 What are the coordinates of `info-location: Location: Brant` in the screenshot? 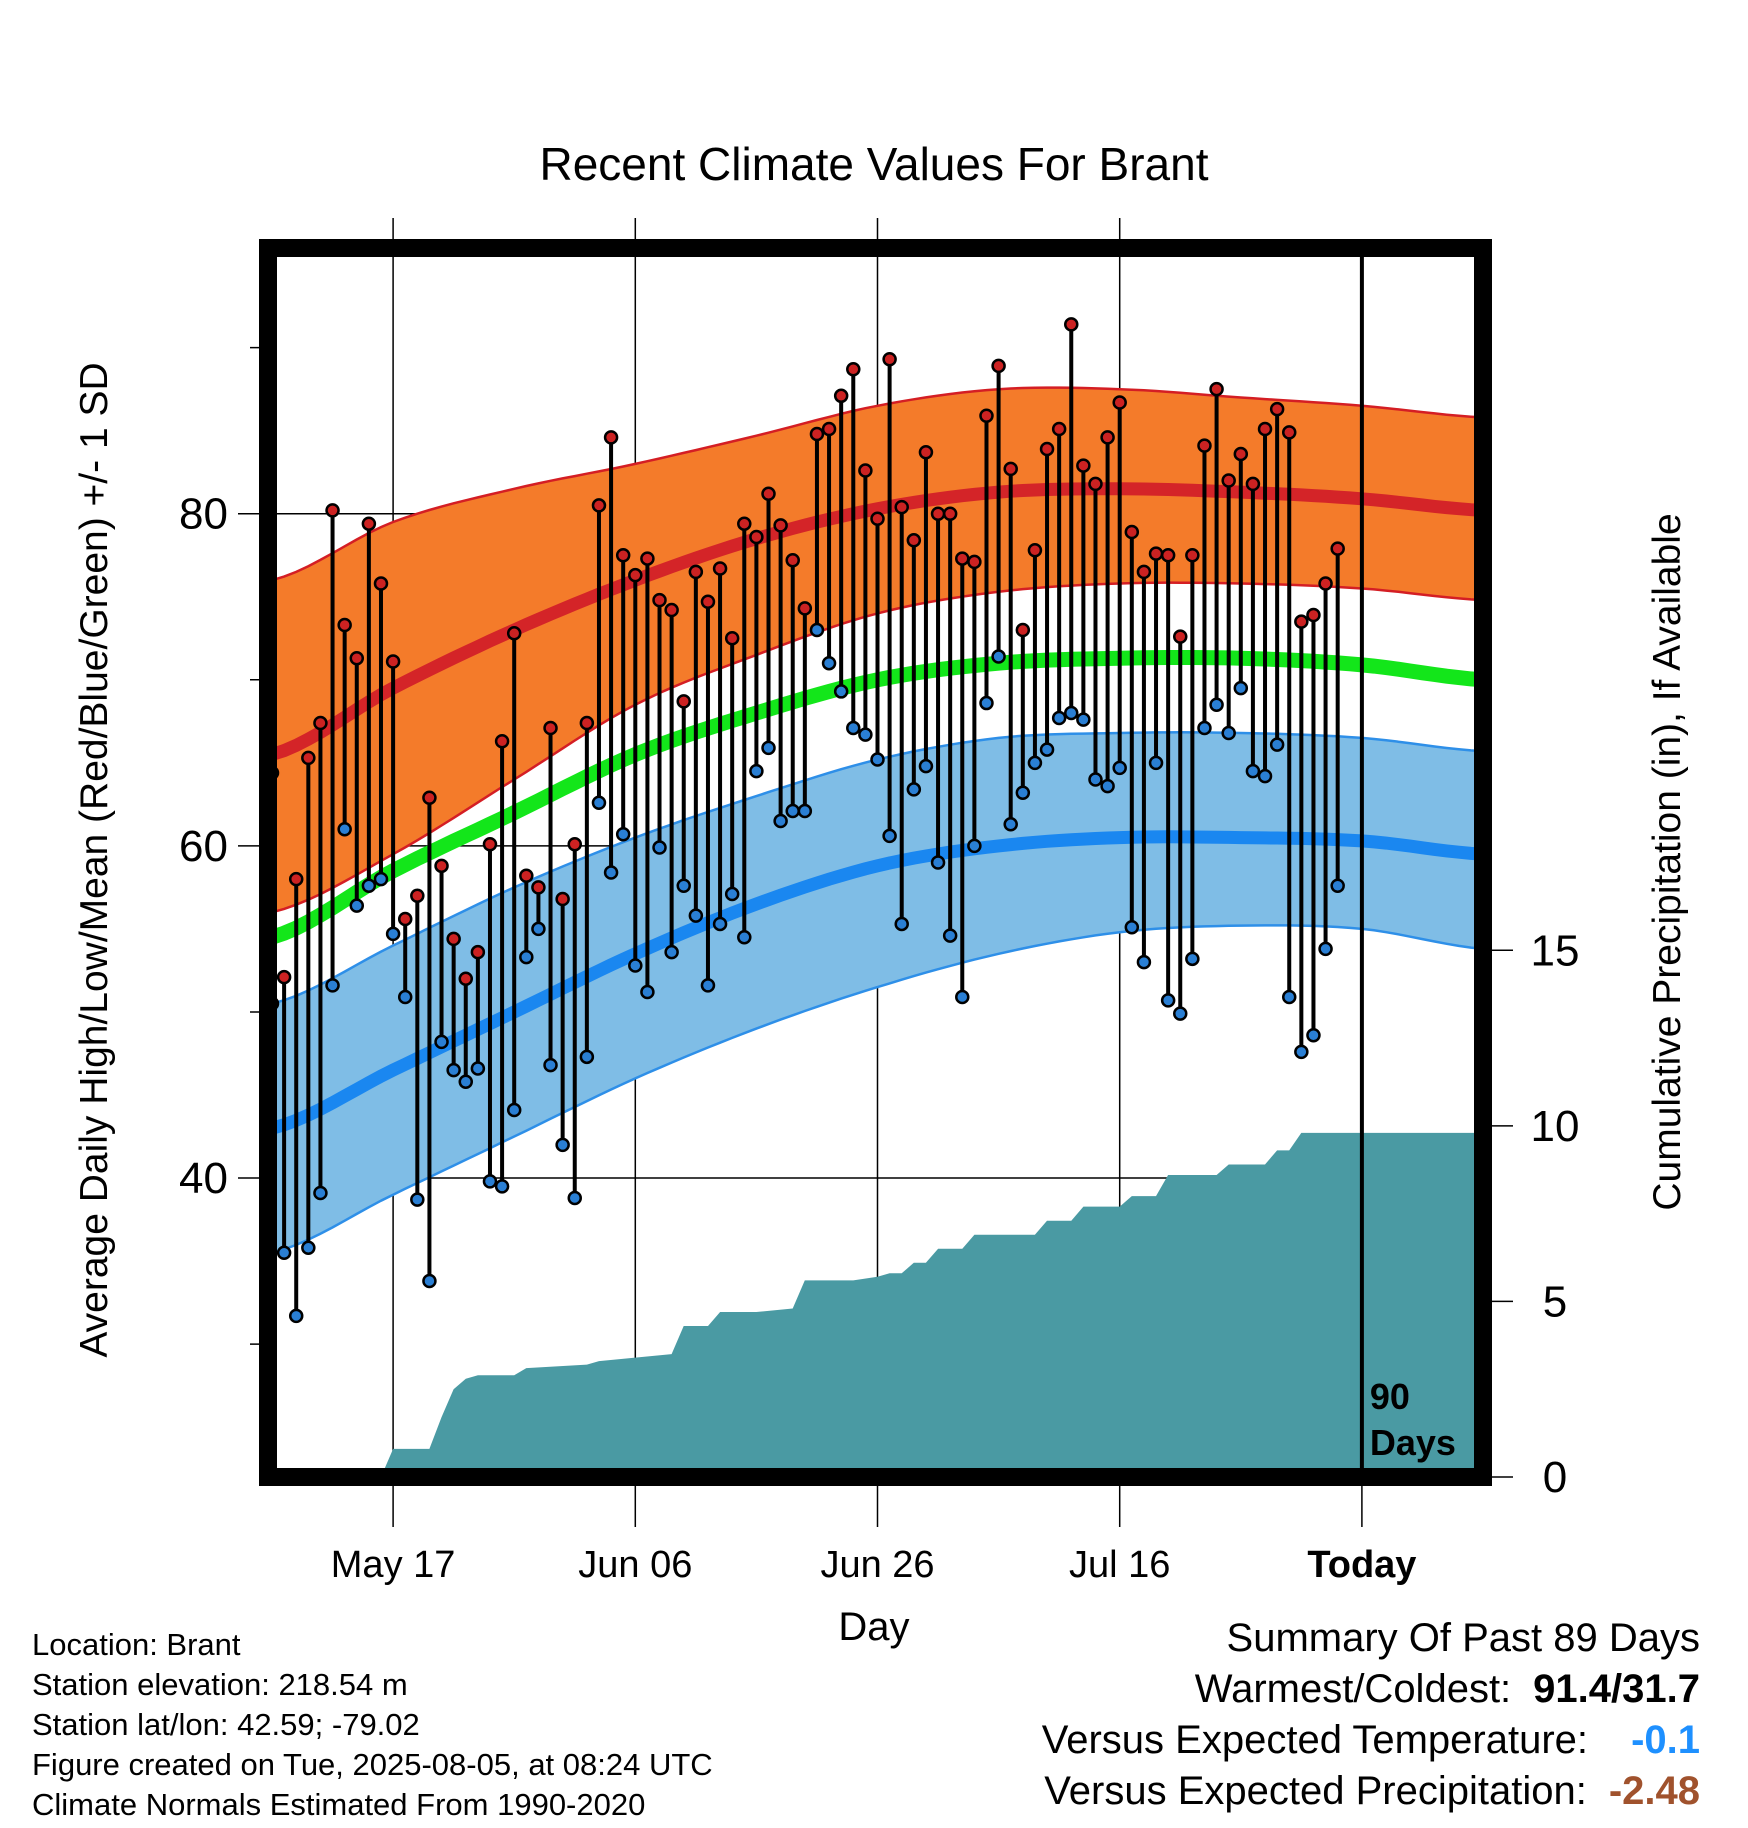 It's located at (136, 1644).